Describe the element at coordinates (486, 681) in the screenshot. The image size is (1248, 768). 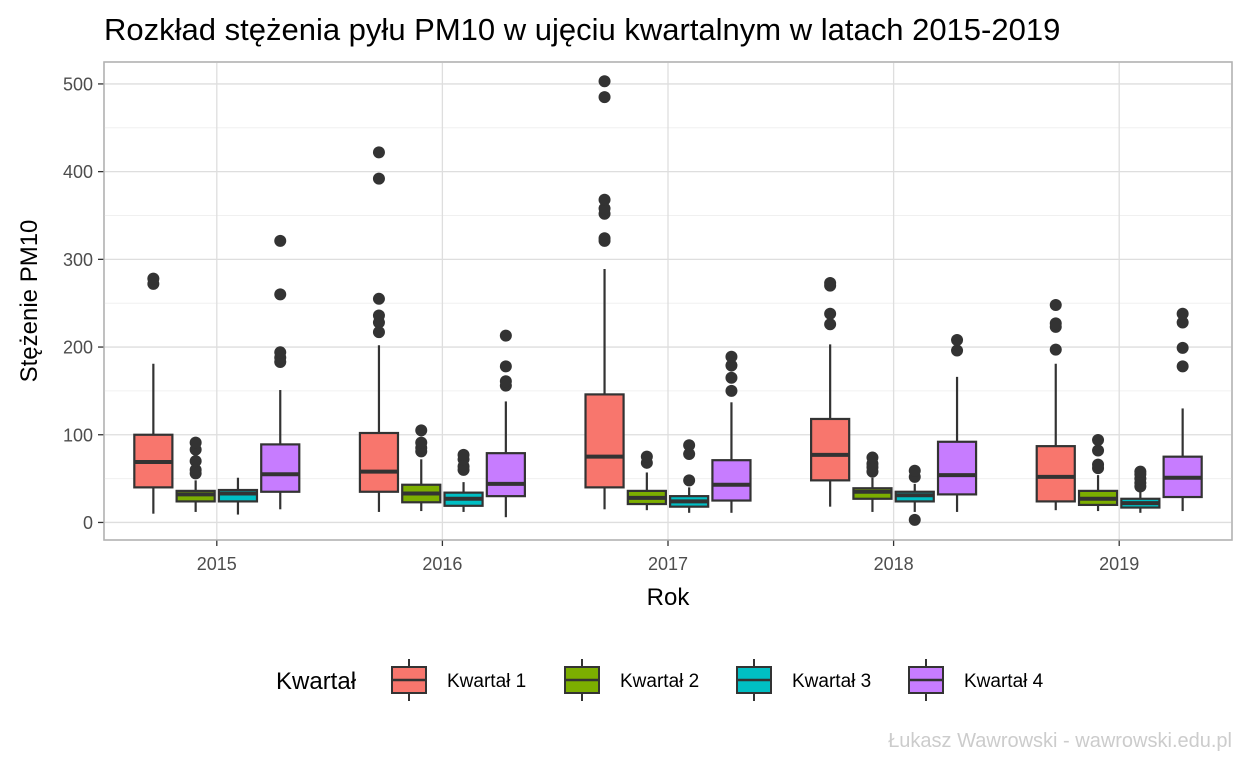
I see `legend-label: Kwartał 1` at that location.